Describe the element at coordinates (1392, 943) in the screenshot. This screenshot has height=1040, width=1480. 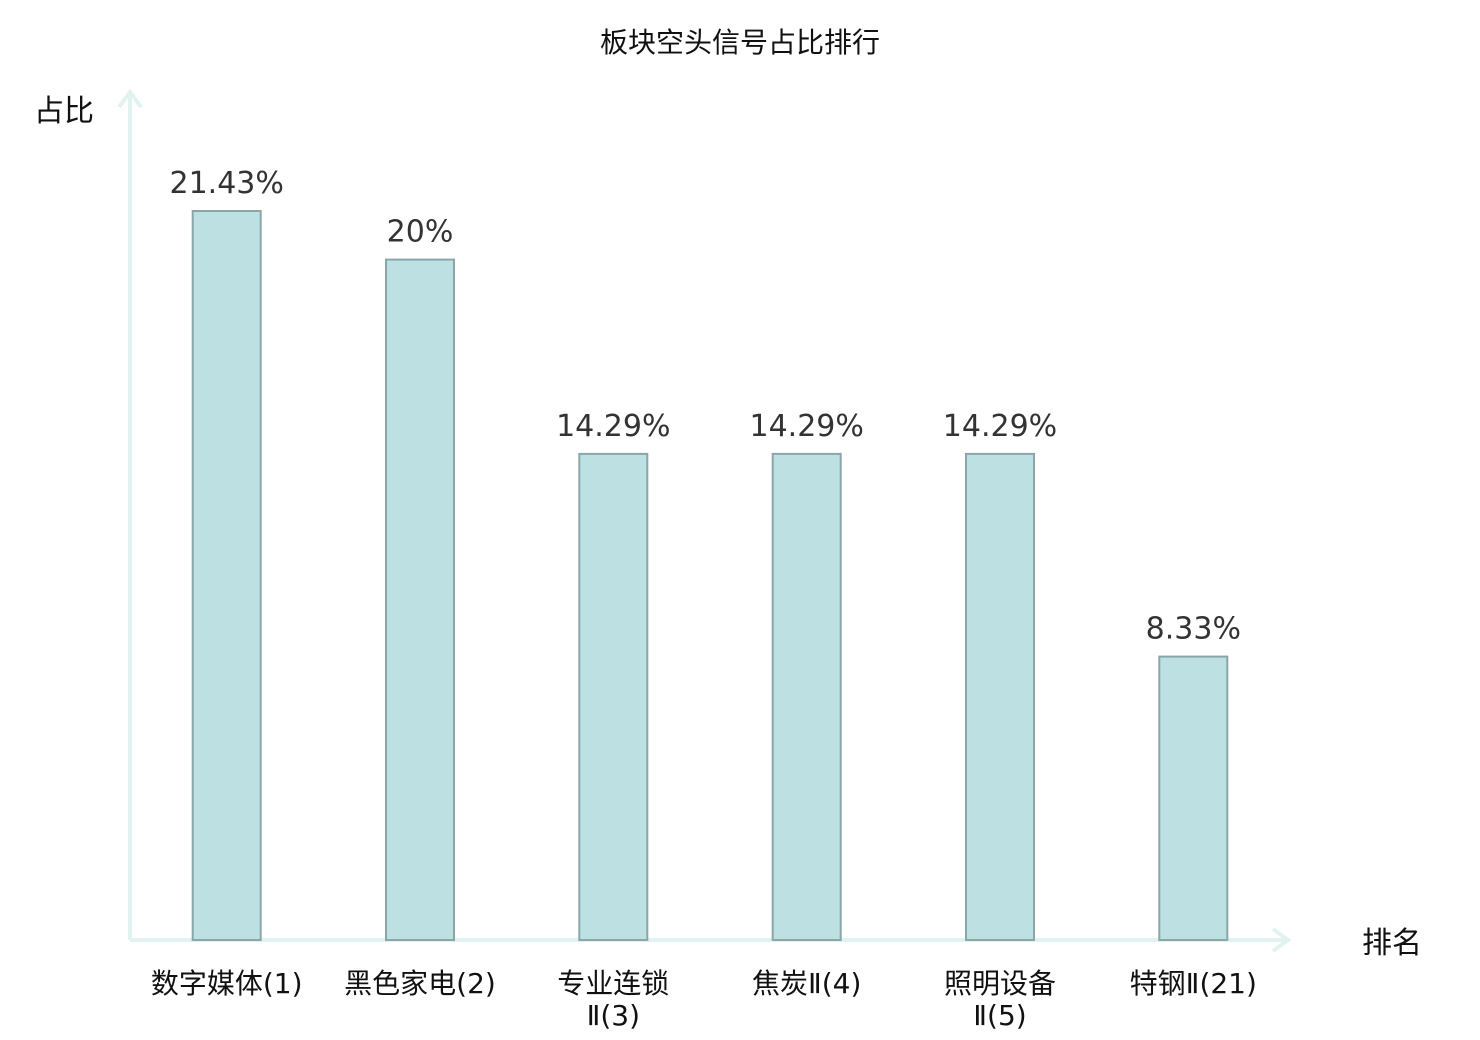
I see `x-axis-label: 排名` at that location.